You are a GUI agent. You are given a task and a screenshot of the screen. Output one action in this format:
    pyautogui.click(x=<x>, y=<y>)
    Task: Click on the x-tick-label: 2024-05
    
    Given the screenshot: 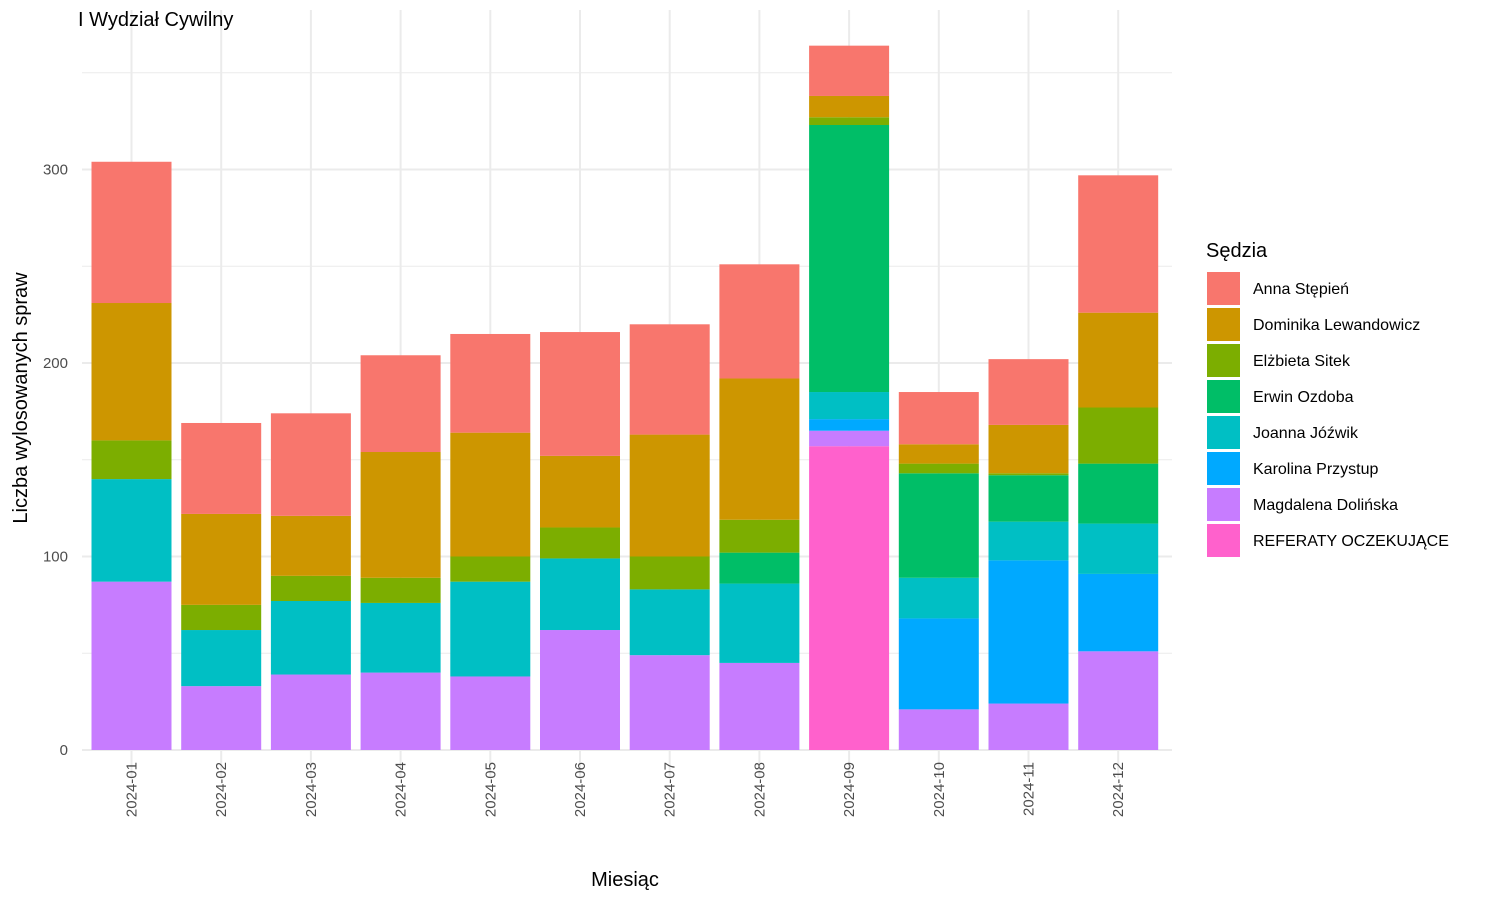 What is the action you would take?
    pyautogui.click(x=490, y=789)
    